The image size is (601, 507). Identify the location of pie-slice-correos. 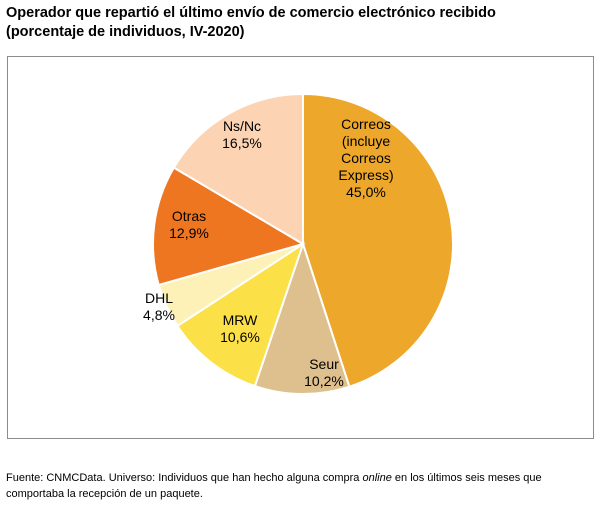
(378, 240).